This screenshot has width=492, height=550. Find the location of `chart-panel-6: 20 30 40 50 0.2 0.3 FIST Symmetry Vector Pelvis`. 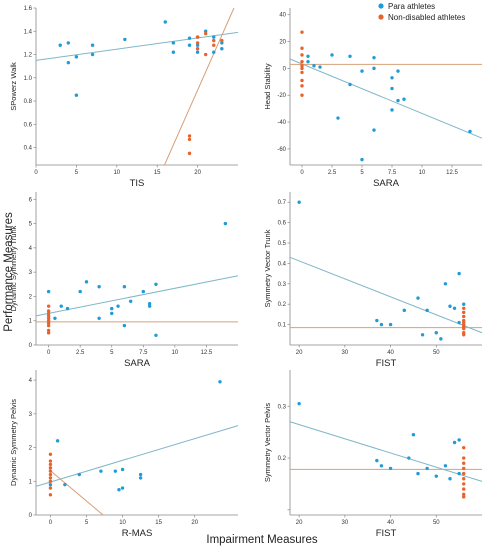

chart-panel-6: 20 30 40 50 0.2 0.3 FIST Symmetry Vector Pelvis is located at coordinates (373, 454).